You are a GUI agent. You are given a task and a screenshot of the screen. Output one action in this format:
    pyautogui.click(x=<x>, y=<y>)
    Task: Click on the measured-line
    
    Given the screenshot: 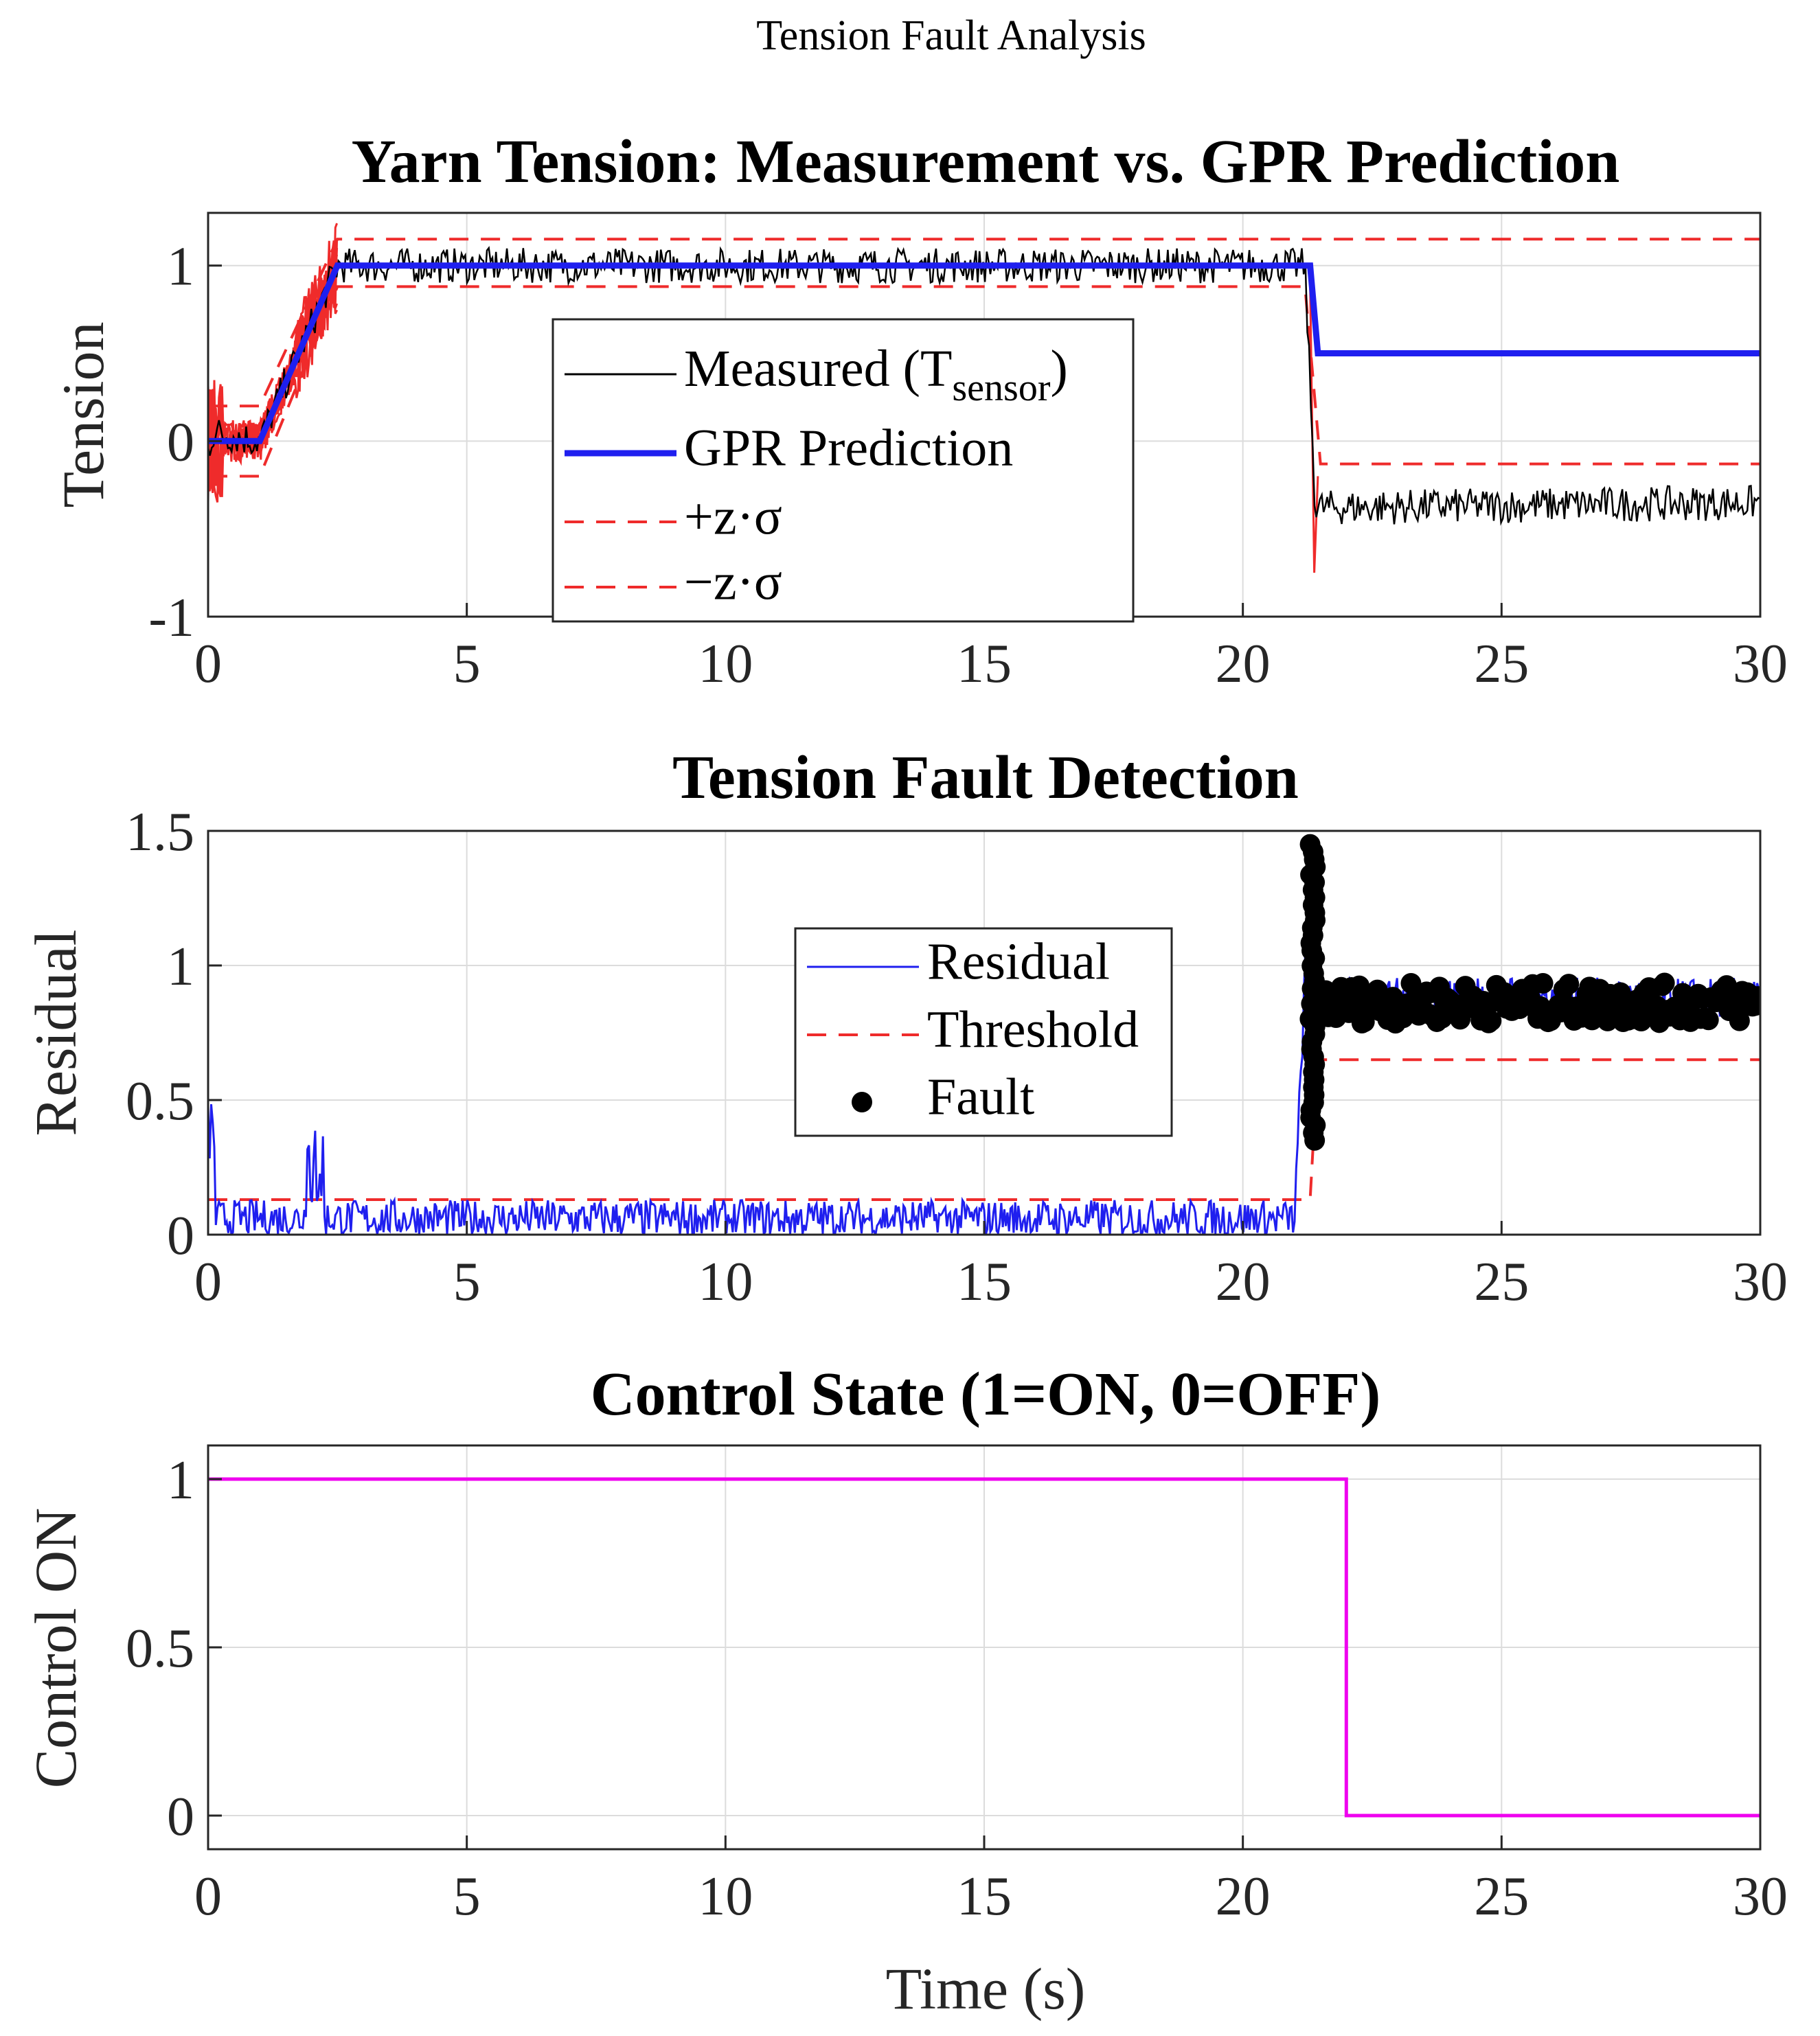 What is the action you would take?
    pyautogui.click(x=984, y=386)
    